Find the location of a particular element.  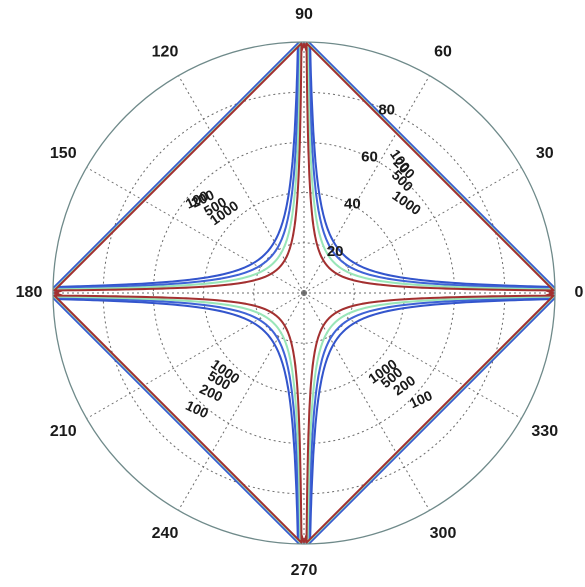

angle-tick-120: 120 is located at coordinates (165, 51).